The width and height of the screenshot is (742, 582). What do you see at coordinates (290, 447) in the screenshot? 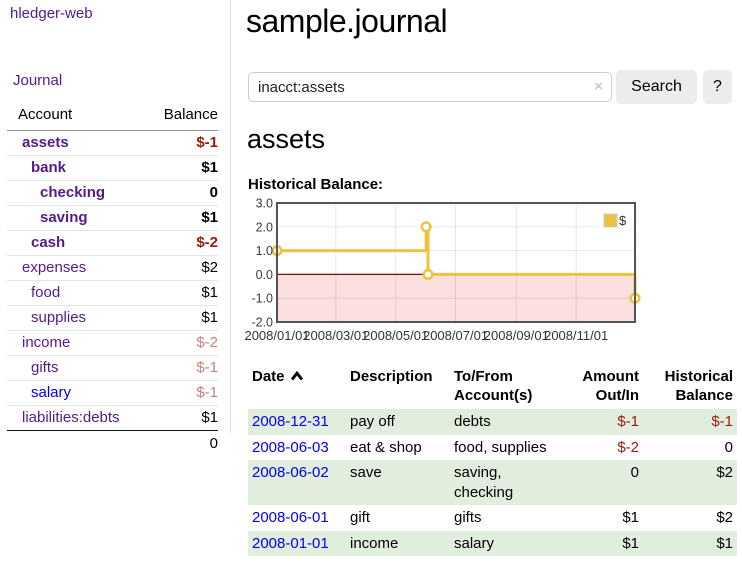
I see `transaction-date-link: 2008-06-03` at bounding box center [290, 447].